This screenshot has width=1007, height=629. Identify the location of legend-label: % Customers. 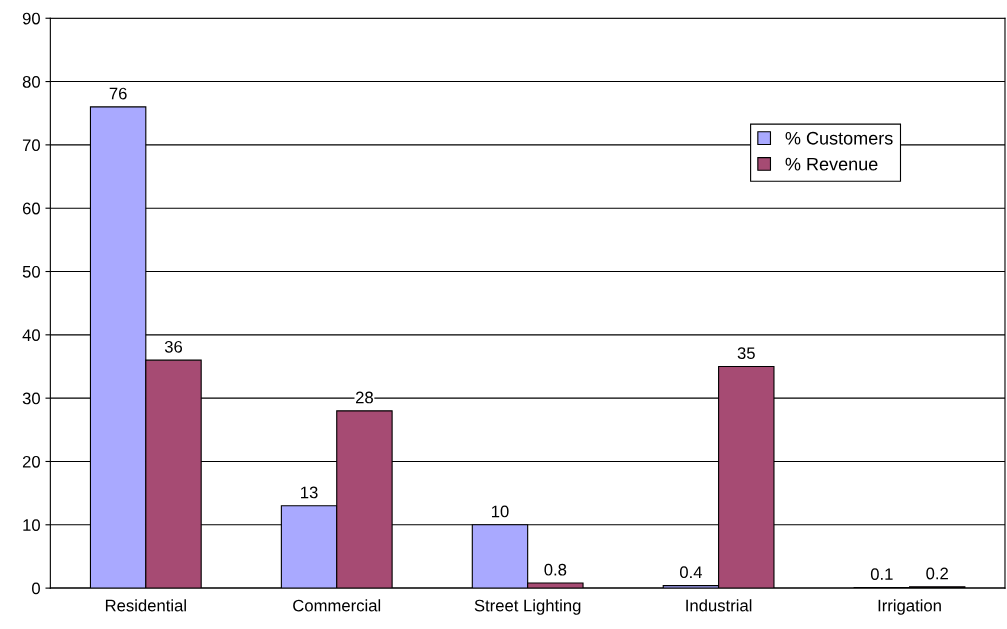
(839, 138).